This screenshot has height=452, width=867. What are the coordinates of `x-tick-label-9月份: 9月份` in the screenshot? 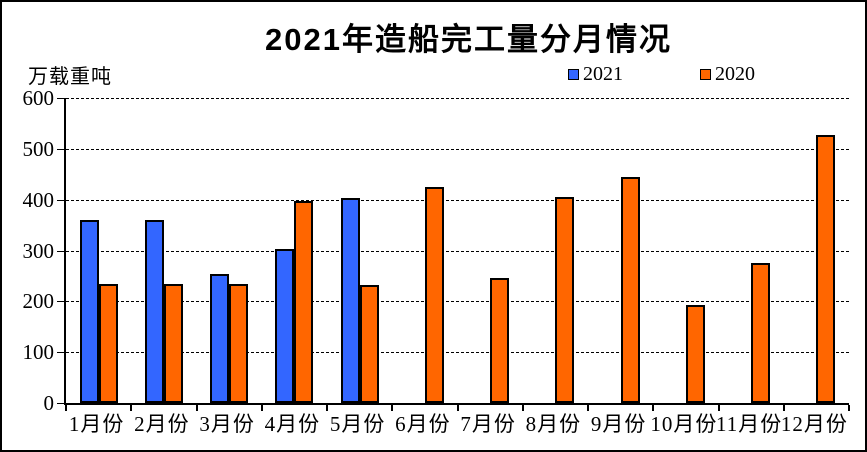 It's located at (618, 424).